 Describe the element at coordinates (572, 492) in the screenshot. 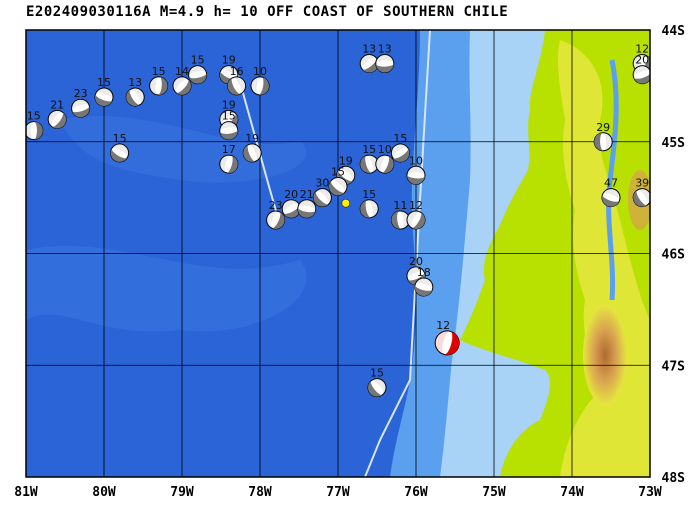

I see `lon-tick-label: 74W` at that location.